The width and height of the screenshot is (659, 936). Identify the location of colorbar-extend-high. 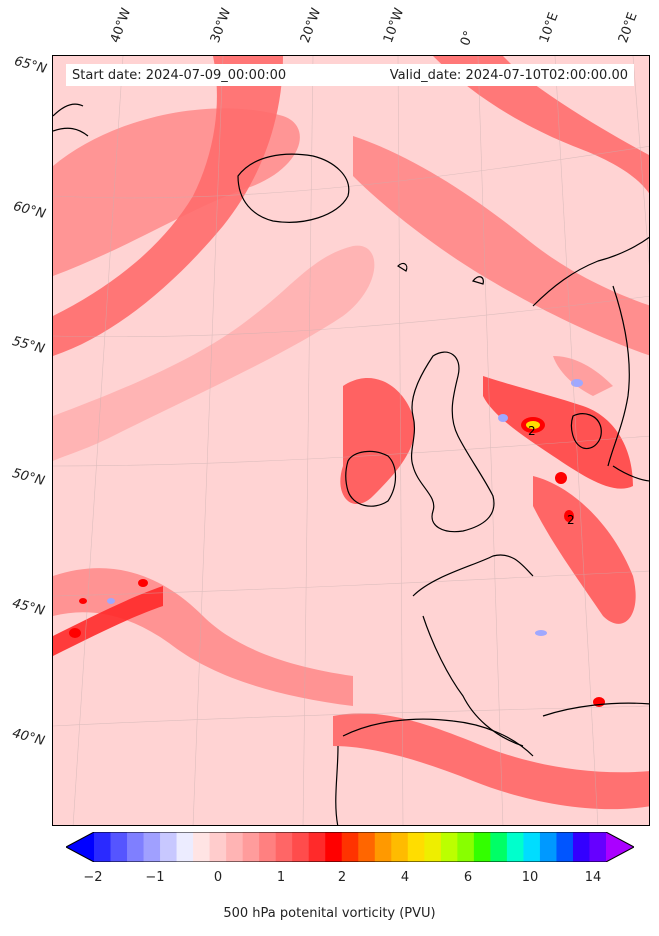
(620, 847).